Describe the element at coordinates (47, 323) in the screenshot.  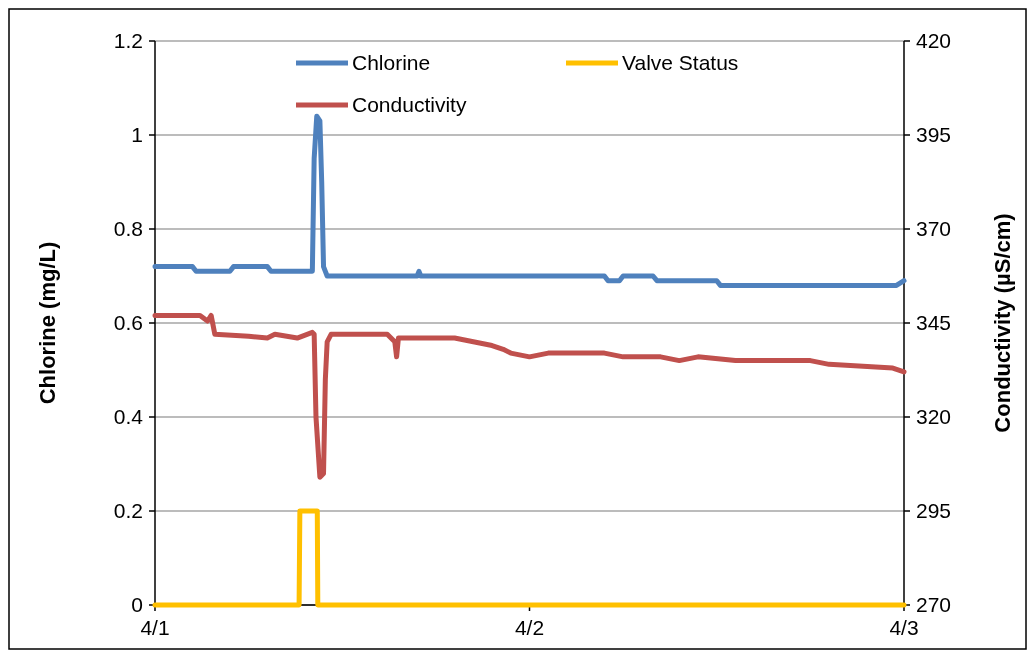
I see `y-axis-title: Chlorine (mg/L)` at that location.